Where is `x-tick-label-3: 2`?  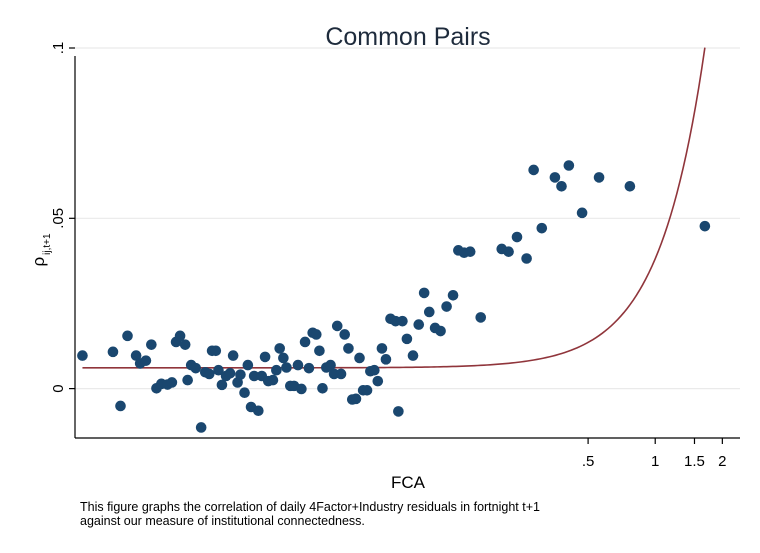
x-tick-label-3: 2 is located at coordinates (722, 461).